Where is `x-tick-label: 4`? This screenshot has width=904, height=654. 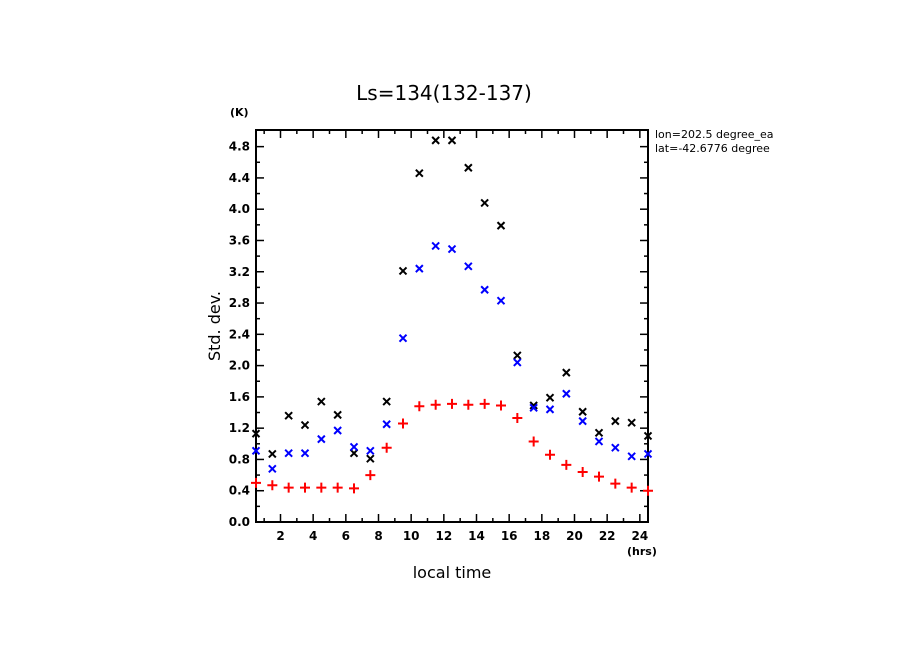 x-tick-label: 4 is located at coordinates (313, 536).